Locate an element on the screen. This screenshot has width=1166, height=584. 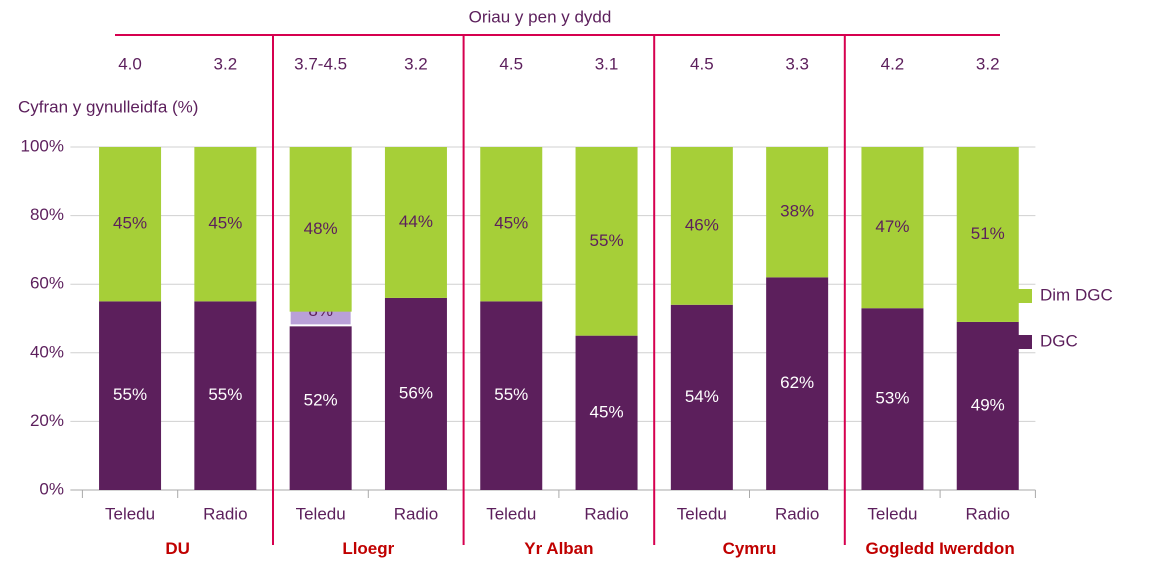
data-label: 54% is located at coordinates (702, 396).